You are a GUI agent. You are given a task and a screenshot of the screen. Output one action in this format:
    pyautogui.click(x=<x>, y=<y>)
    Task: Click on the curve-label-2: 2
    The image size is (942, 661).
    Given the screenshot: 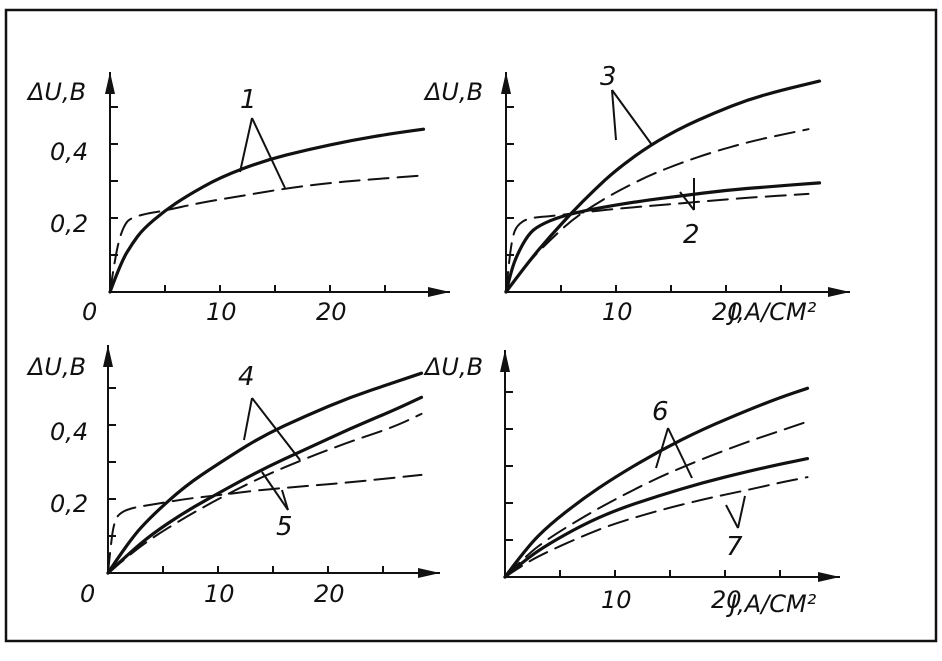 What is the action you would take?
    pyautogui.click(x=691, y=235)
    